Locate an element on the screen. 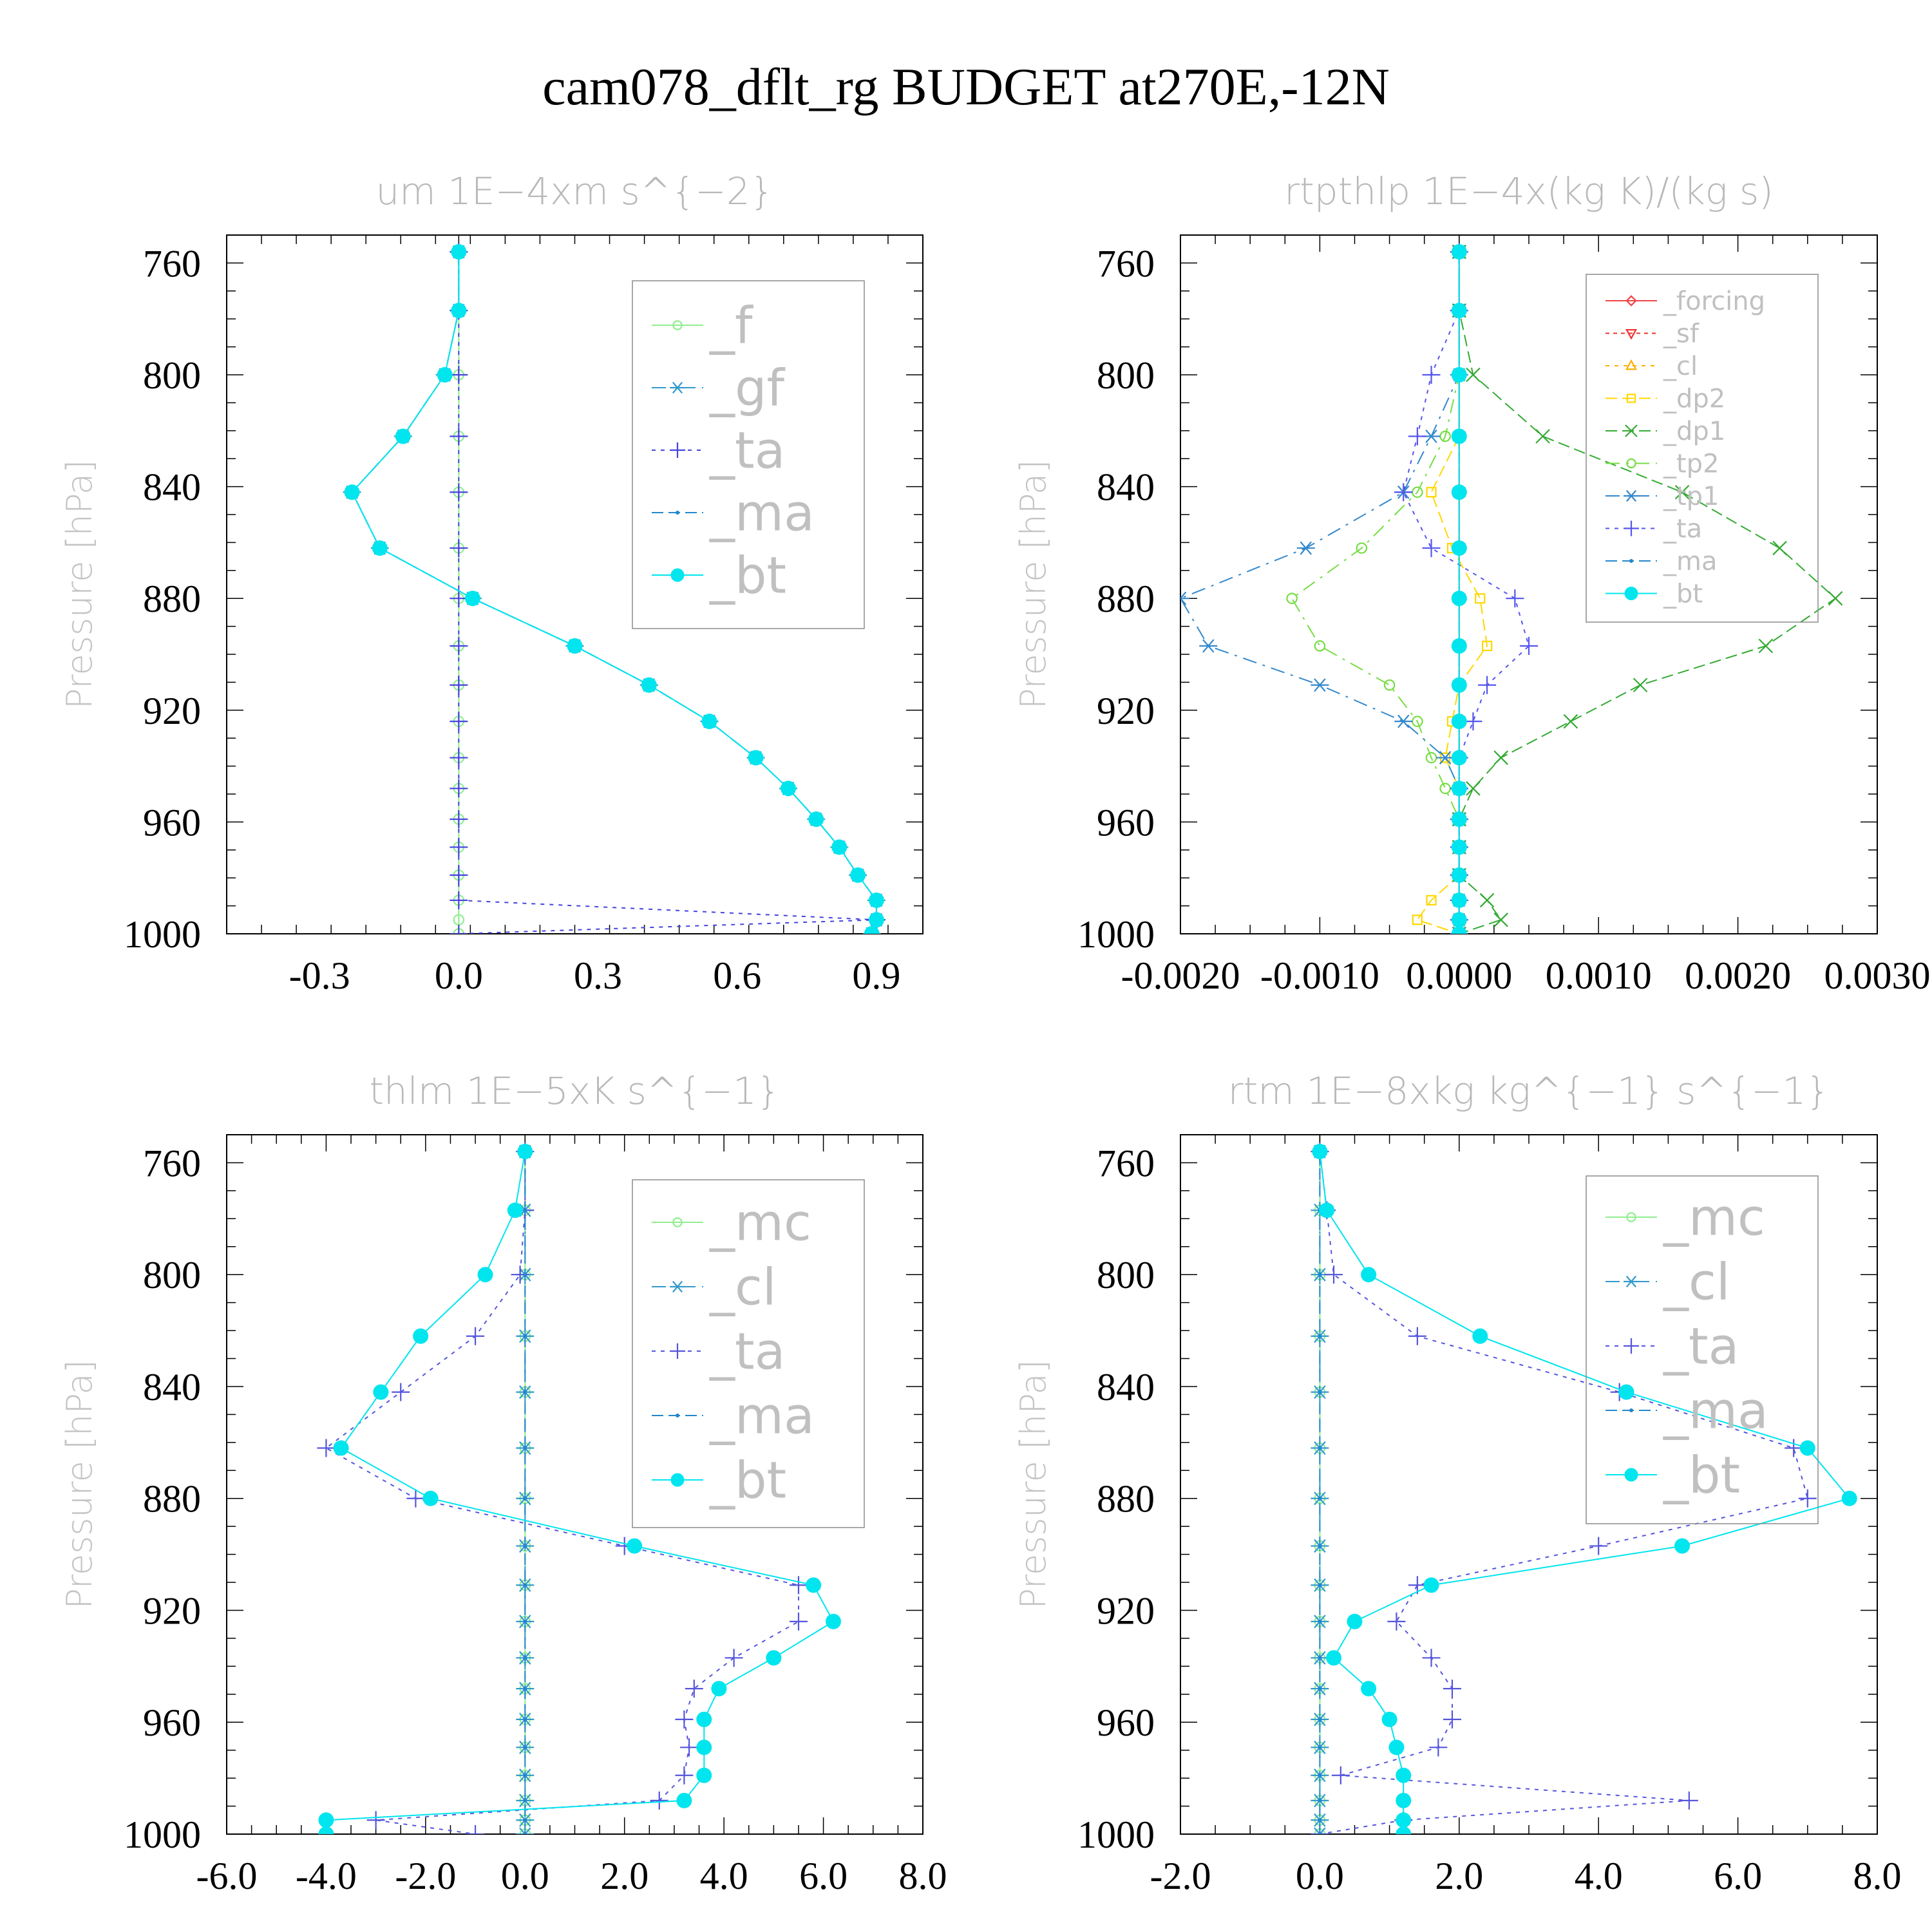 This screenshot has height=1932, width=1932. legend-entry: _mc is located at coordinates (1714, 1218).